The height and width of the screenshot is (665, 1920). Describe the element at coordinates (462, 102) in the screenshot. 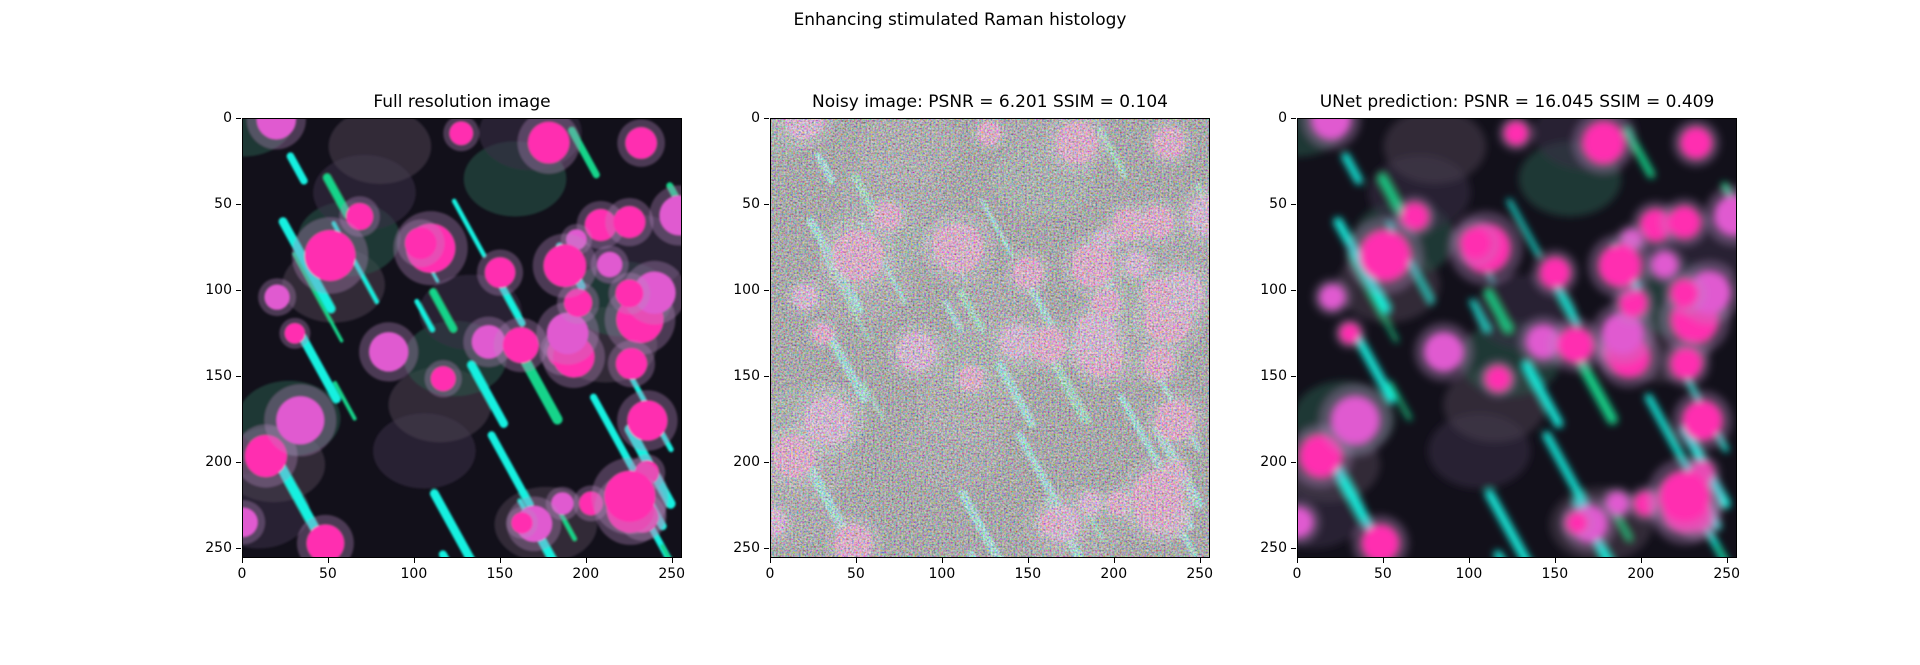

I see `panel-title: Full resolution image` at that location.